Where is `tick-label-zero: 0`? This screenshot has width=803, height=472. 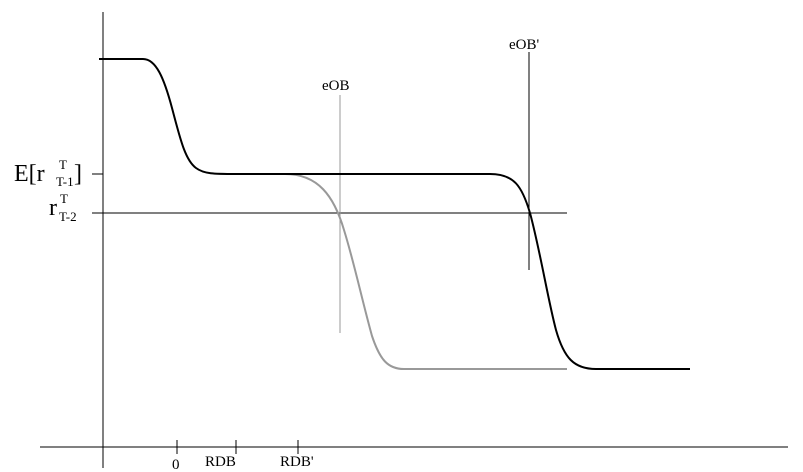 tick-label-zero: 0 is located at coordinates (176, 464).